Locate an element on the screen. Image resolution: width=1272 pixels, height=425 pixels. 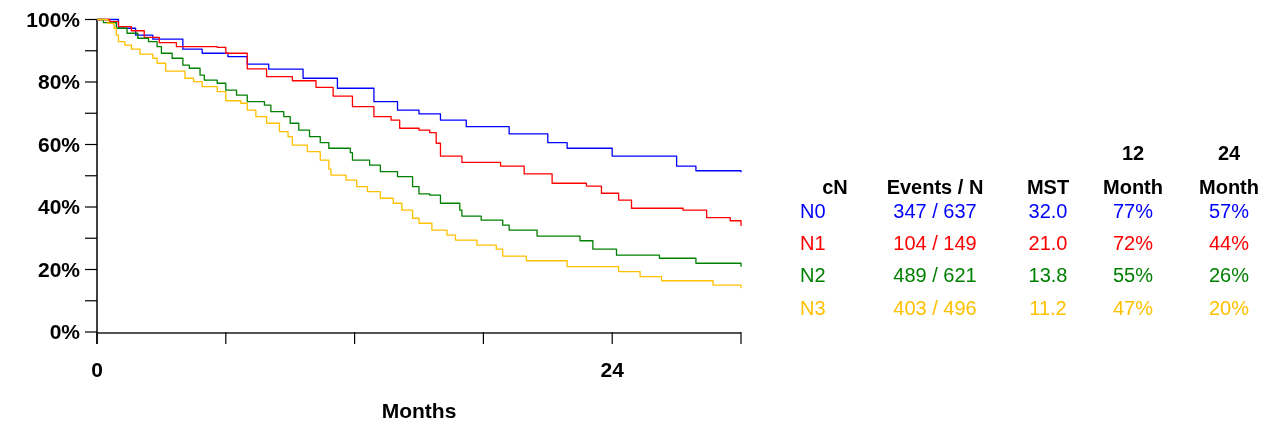
y-tick-label: 0% is located at coordinates (65, 332).